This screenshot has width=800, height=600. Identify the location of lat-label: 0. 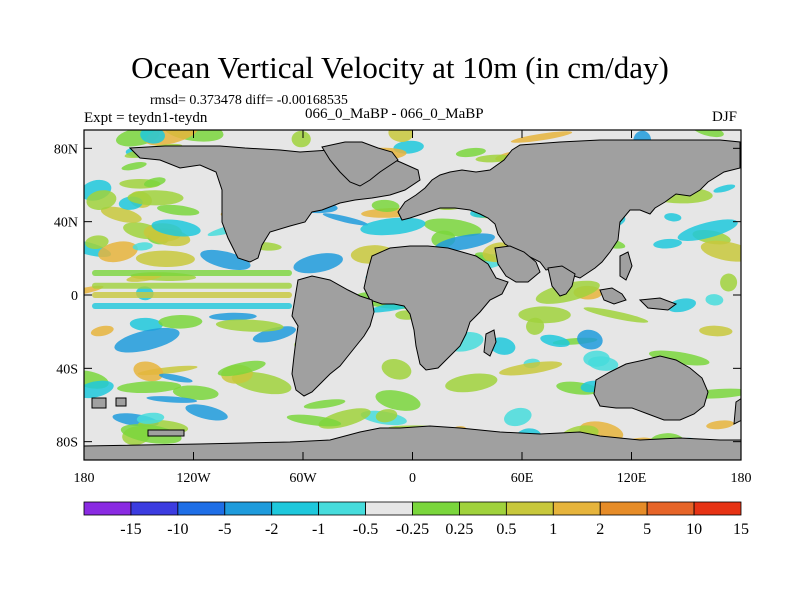
(74, 296).